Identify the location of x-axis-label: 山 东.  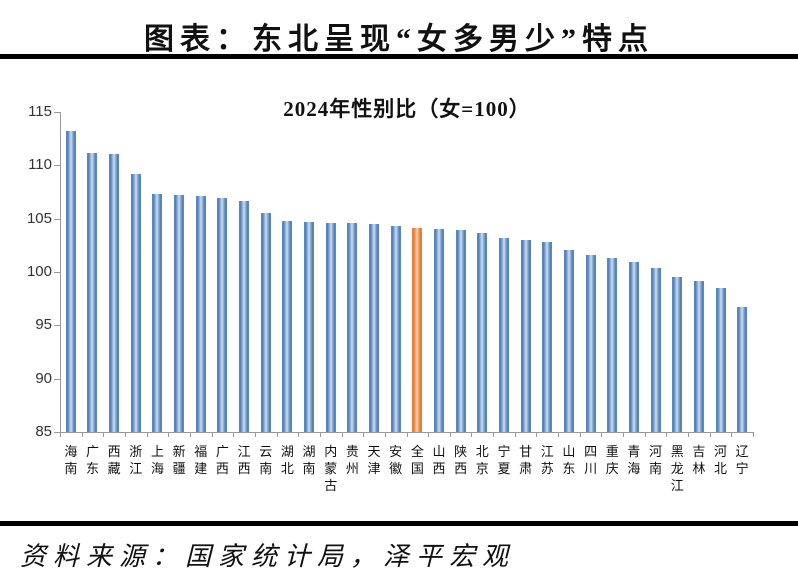
(569, 460).